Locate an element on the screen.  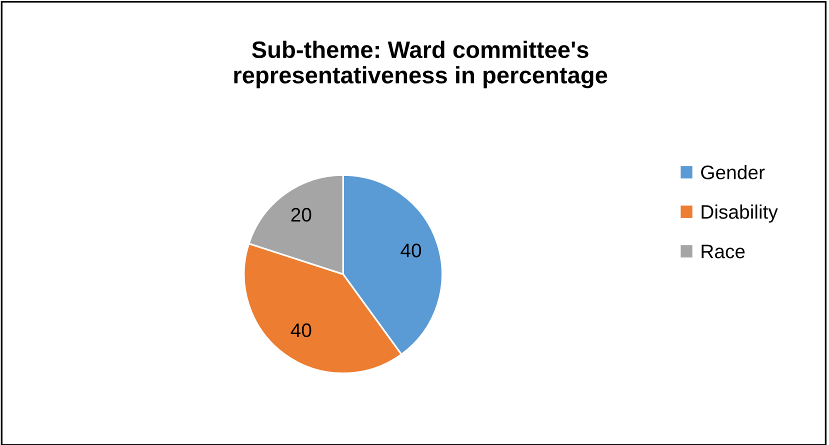
chart-title: Sub-theme: Ward committee's representativeness in percentage is located at coordinates (421, 64).